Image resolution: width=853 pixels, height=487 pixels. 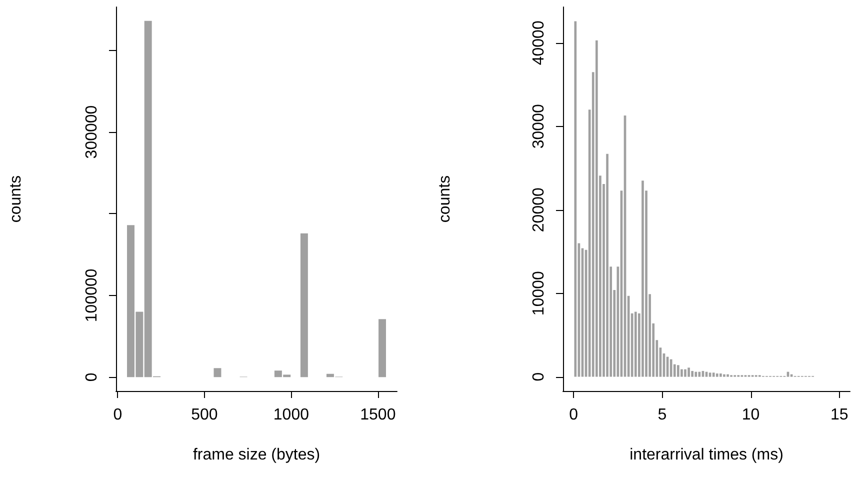 I want to click on y-tick-label: 20000, so click(x=539, y=210).